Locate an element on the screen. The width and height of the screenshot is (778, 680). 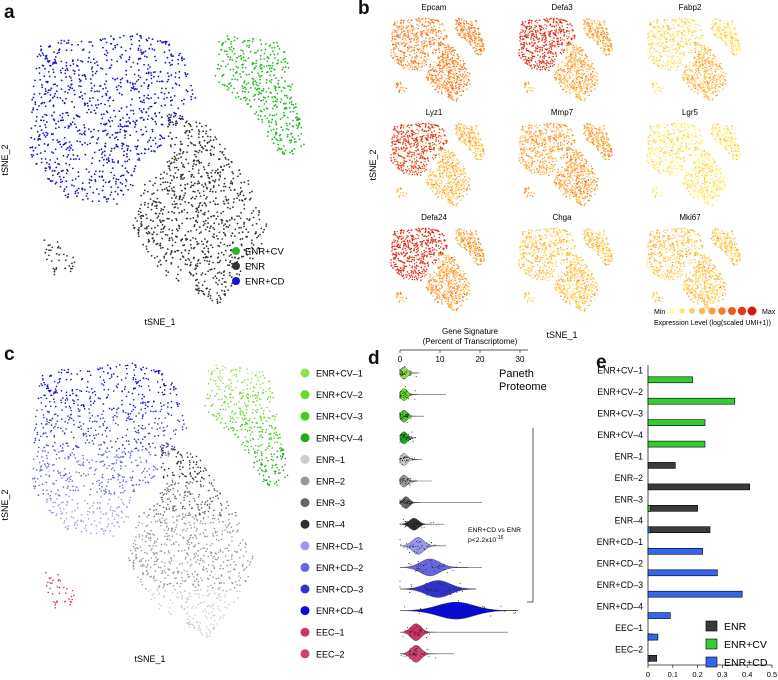
panel-a-xlabel: tSNE_1 is located at coordinates (159, 322).